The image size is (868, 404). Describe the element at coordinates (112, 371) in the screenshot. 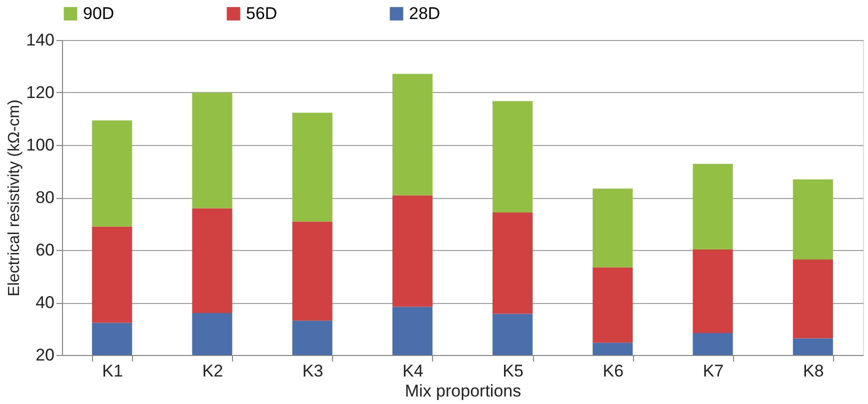

I see `x-tick-label: K1` at that location.